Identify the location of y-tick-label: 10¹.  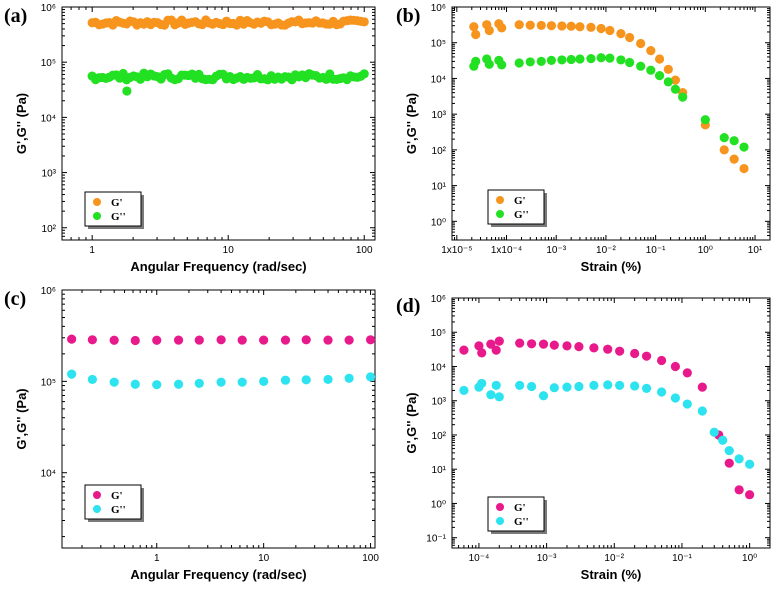
(439, 470).